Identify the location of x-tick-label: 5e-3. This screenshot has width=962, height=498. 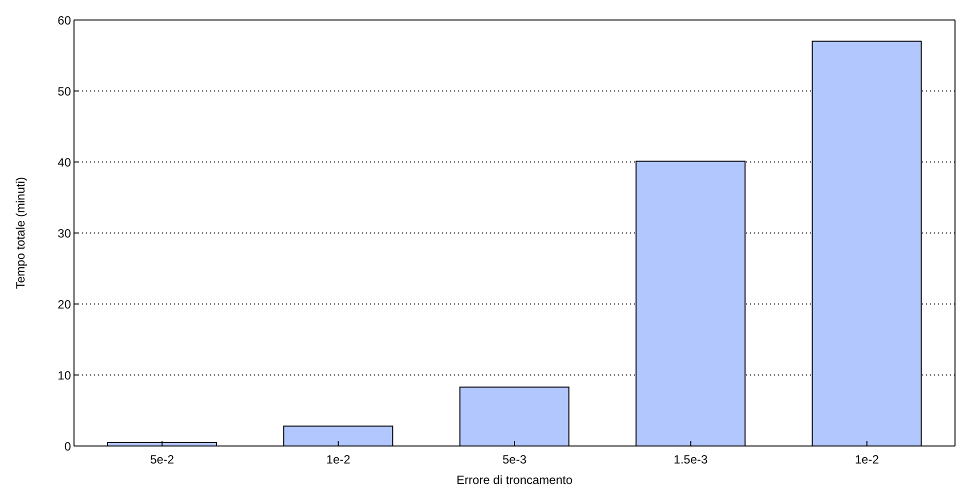
(514, 459).